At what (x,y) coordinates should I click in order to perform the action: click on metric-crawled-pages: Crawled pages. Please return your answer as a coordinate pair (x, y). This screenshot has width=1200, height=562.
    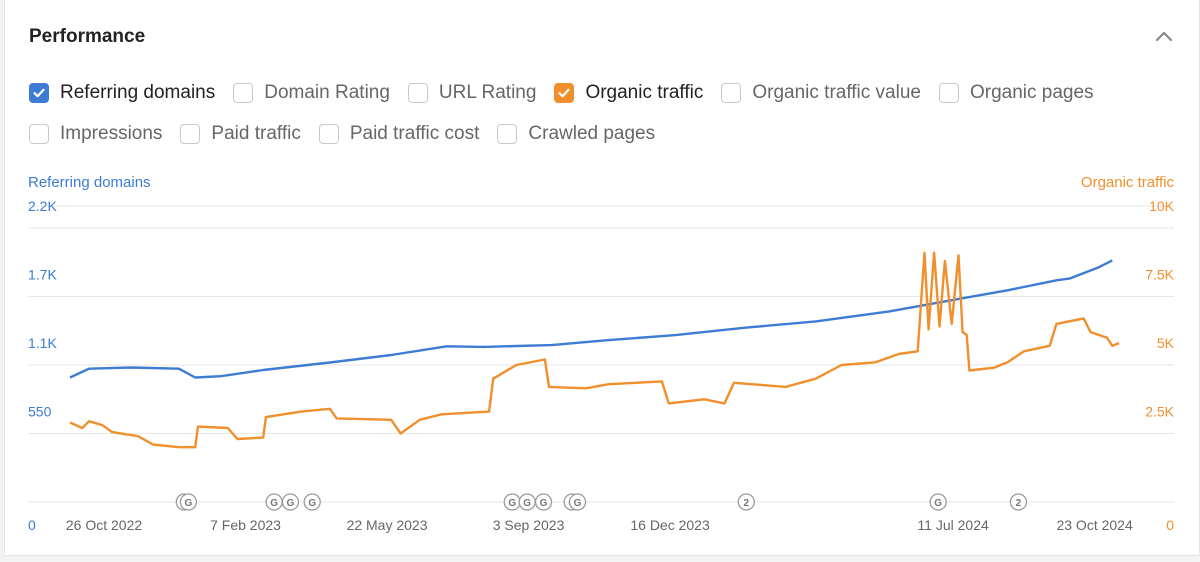
    Looking at the image, I should click on (576, 134).